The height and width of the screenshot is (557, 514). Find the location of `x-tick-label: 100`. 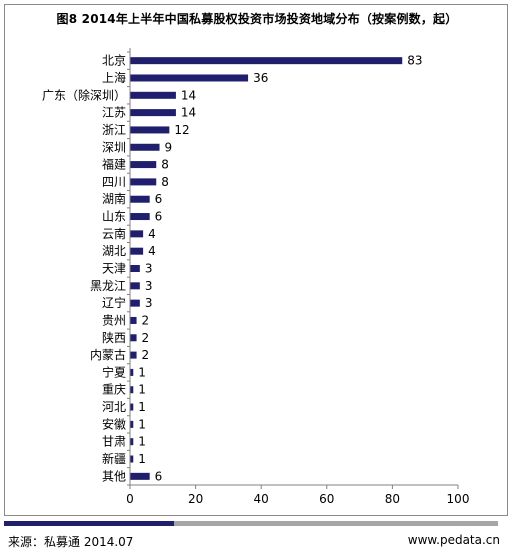

x-tick-label: 100 is located at coordinates (458, 499).